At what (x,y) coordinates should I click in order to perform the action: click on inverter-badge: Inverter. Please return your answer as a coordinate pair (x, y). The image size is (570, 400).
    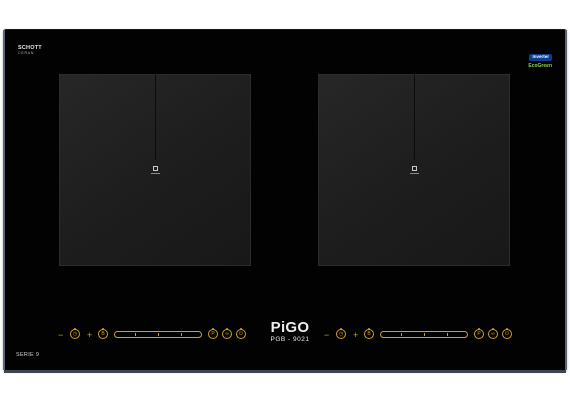
    Looking at the image, I should click on (540, 57).